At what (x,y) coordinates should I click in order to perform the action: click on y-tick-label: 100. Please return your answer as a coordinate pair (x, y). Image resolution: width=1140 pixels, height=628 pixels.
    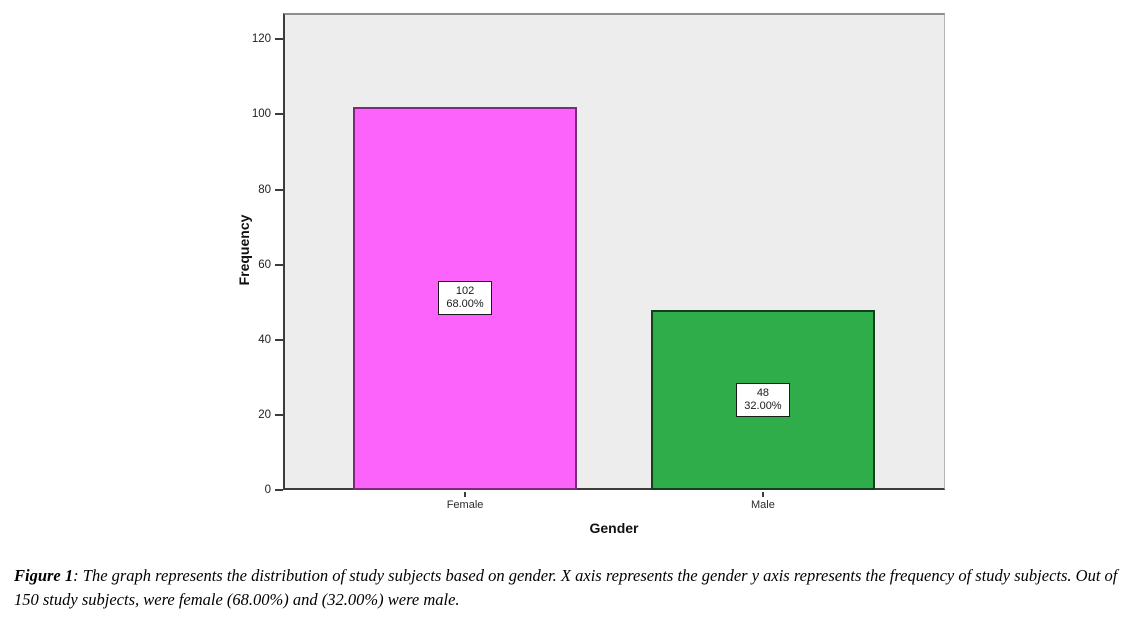
    Looking at the image, I should click on (261, 114).